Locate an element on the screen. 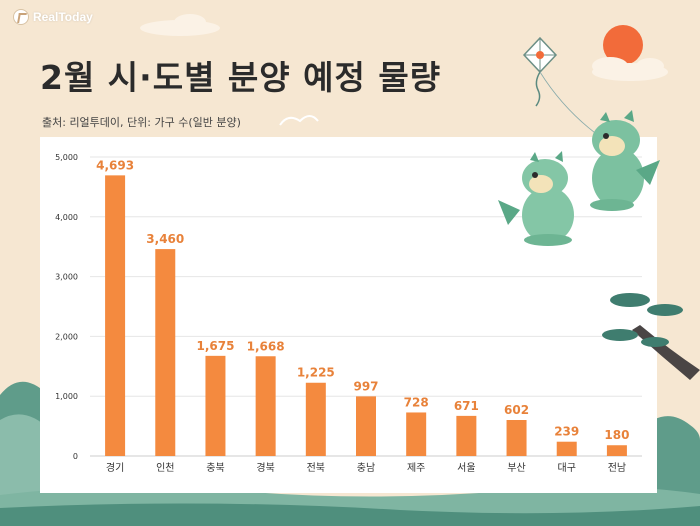 Image resolution: width=700 pixels, height=526 pixels. x-tick-label: 대구 is located at coordinates (567, 468).